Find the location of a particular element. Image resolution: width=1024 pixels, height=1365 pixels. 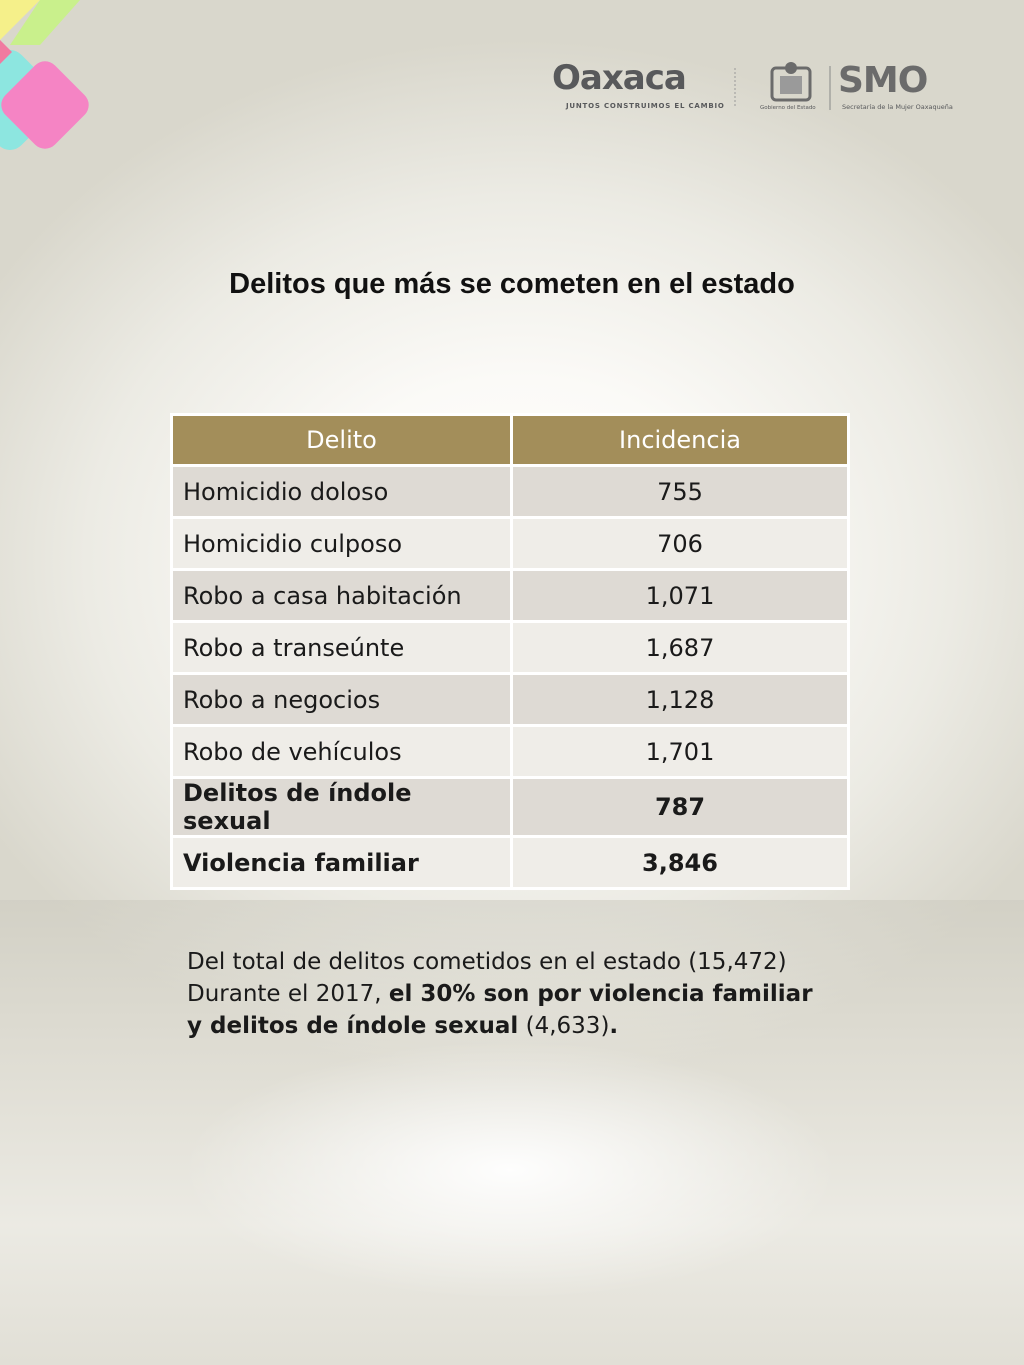

table-row: Robo a transeúnte 1,687 is located at coordinates (510, 647).